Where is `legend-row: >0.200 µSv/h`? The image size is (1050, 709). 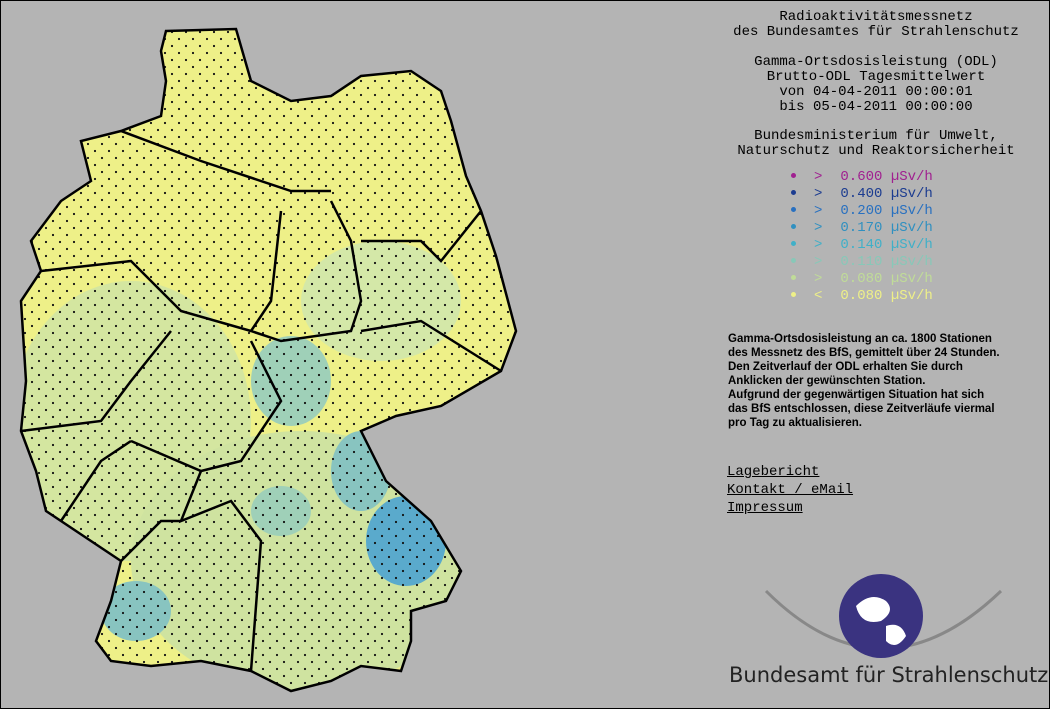
legend-row: >0.200 µSv/h is located at coordinates (861, 211).